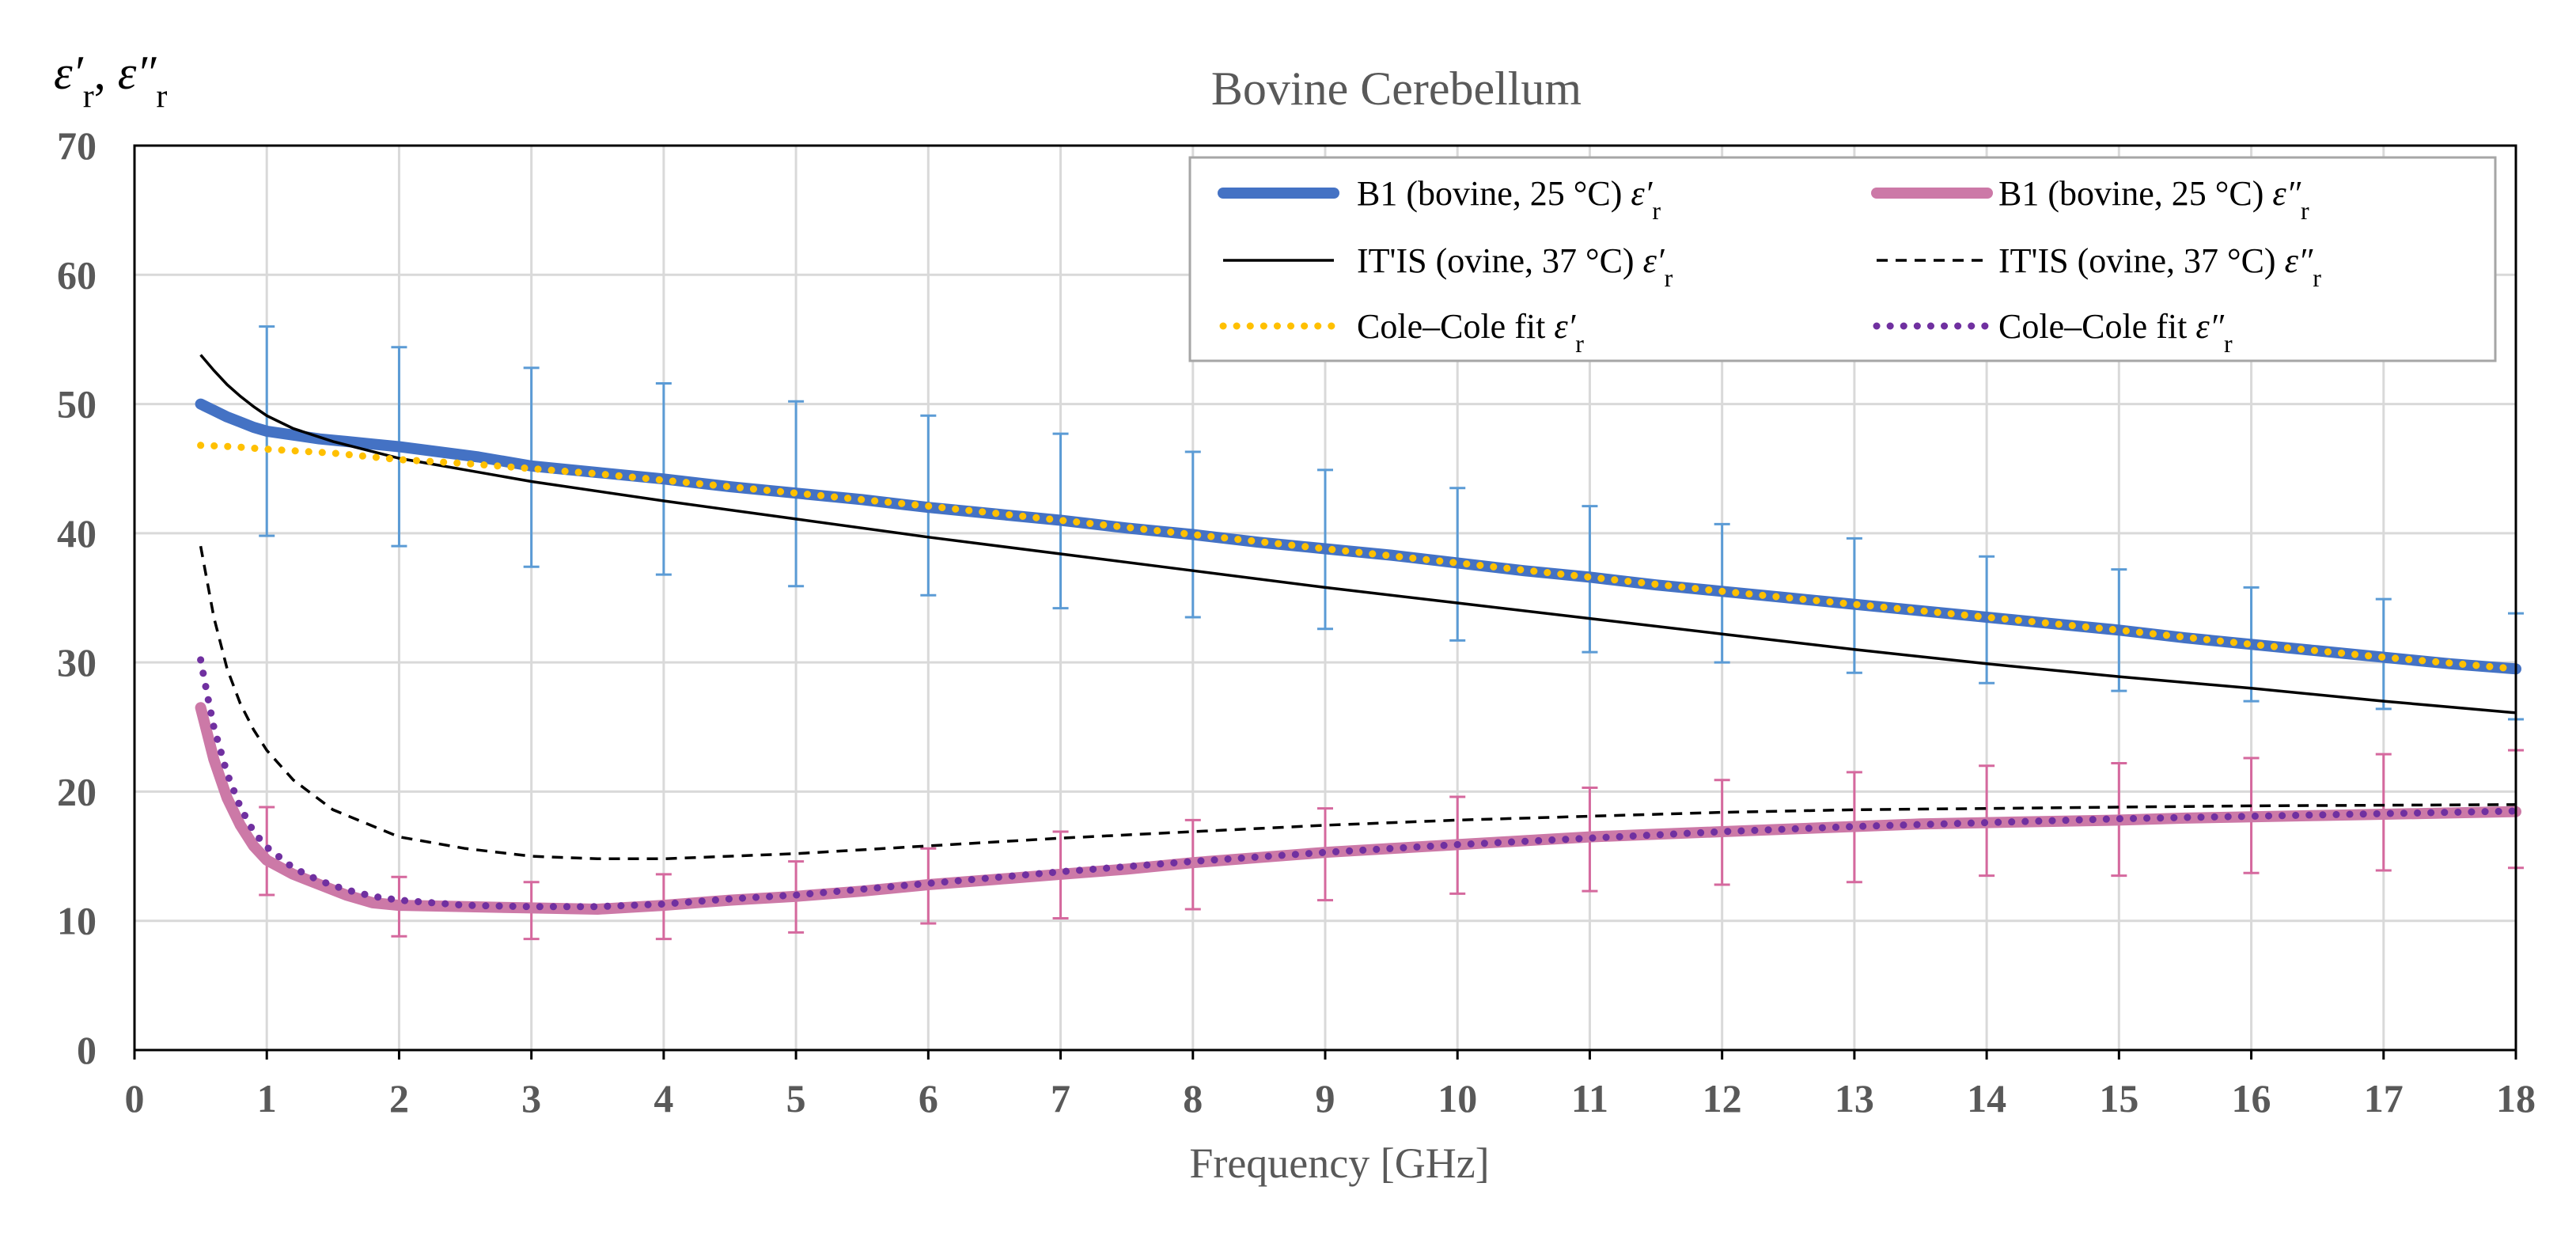  Describe the element at coordinates (663, 1098) in the screenshot. I see `x-tick-label: 4` at that location.